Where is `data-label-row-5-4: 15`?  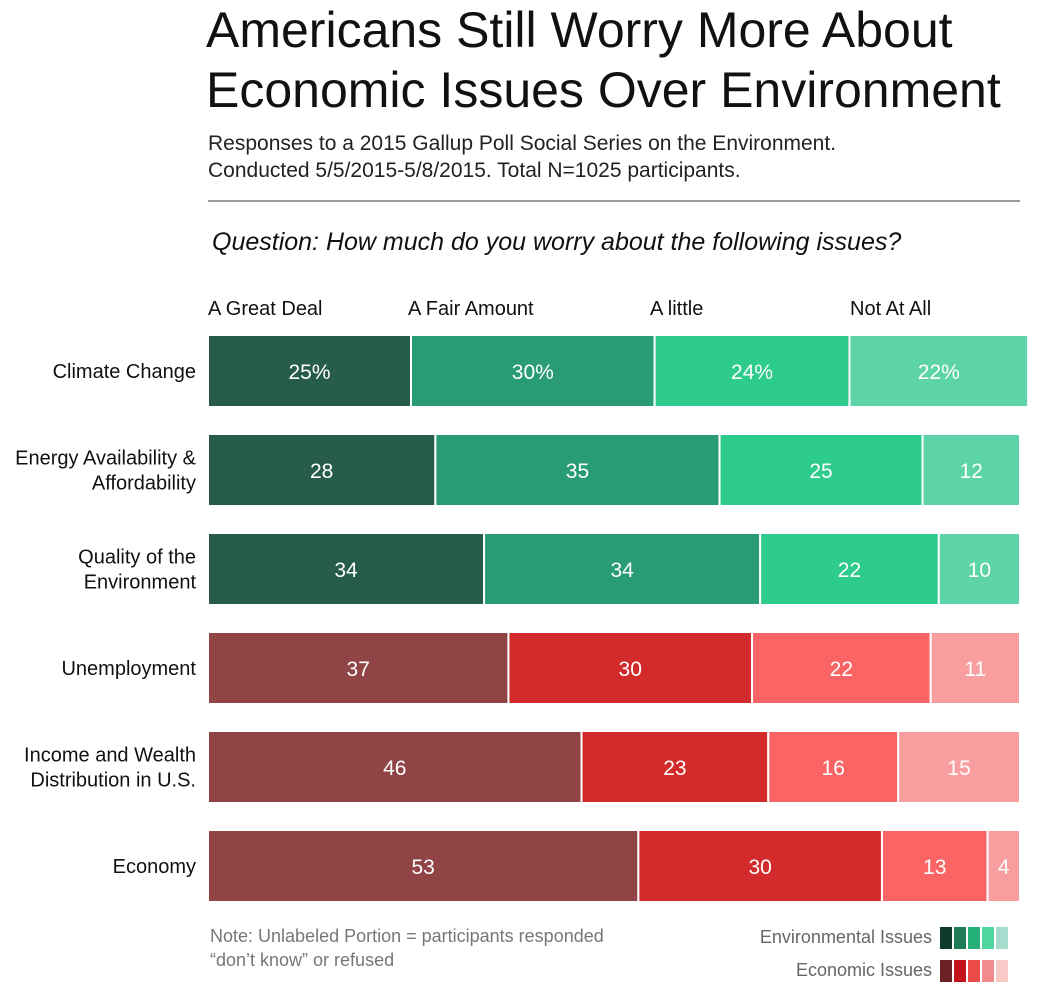 data-label-row-5-4: 15 is located at coordinates (958, 768).